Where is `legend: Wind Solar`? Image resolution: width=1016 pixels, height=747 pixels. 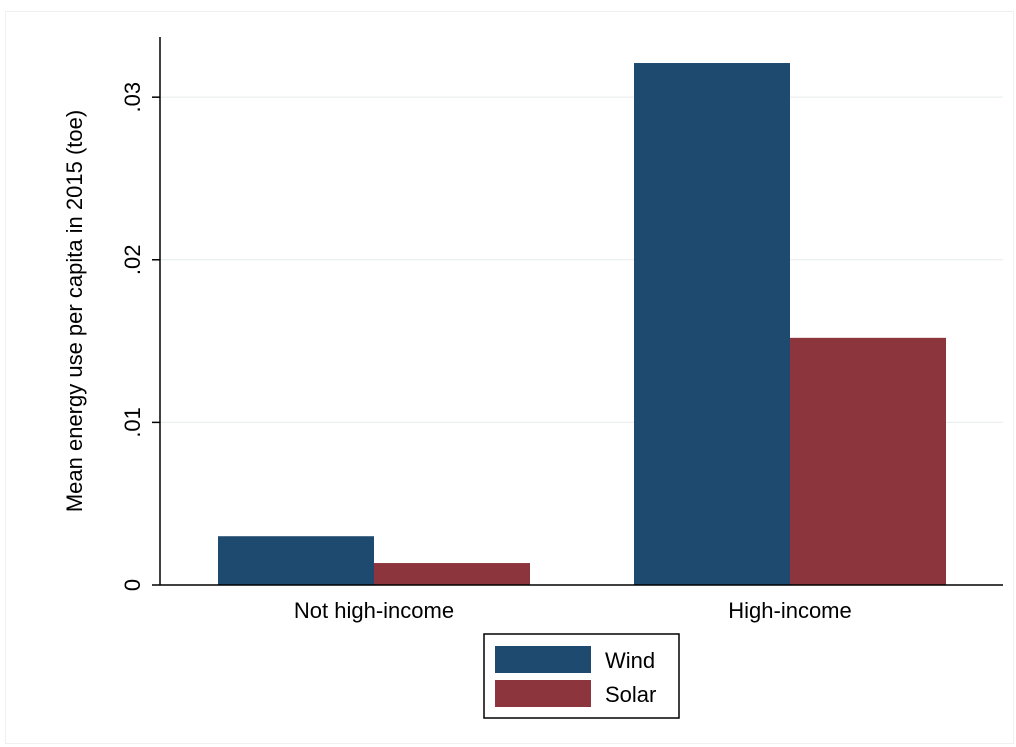
legend: Wind Solar is located at coordinates (581, 676).